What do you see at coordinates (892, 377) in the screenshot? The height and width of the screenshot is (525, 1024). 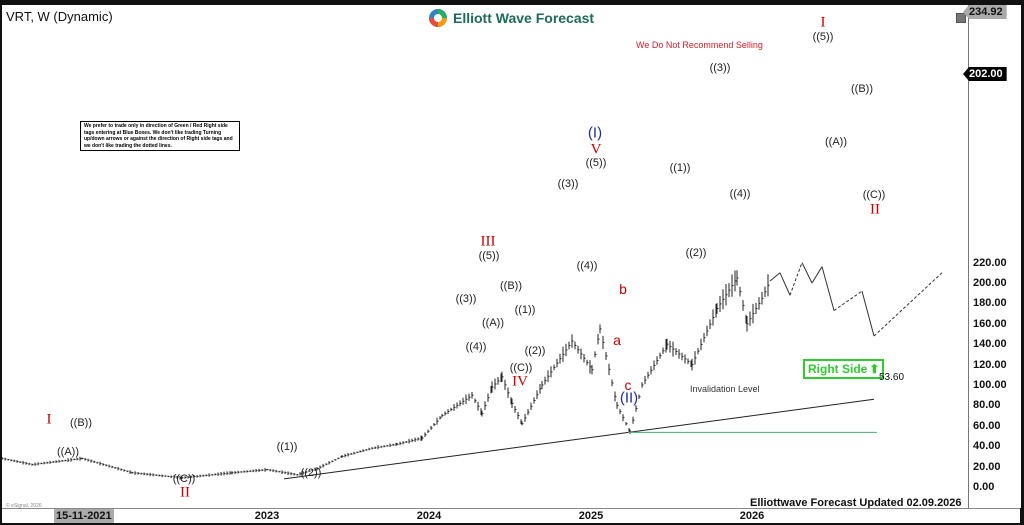 I see `invalidation-price: 53.60` at bounding box center [892, 377].